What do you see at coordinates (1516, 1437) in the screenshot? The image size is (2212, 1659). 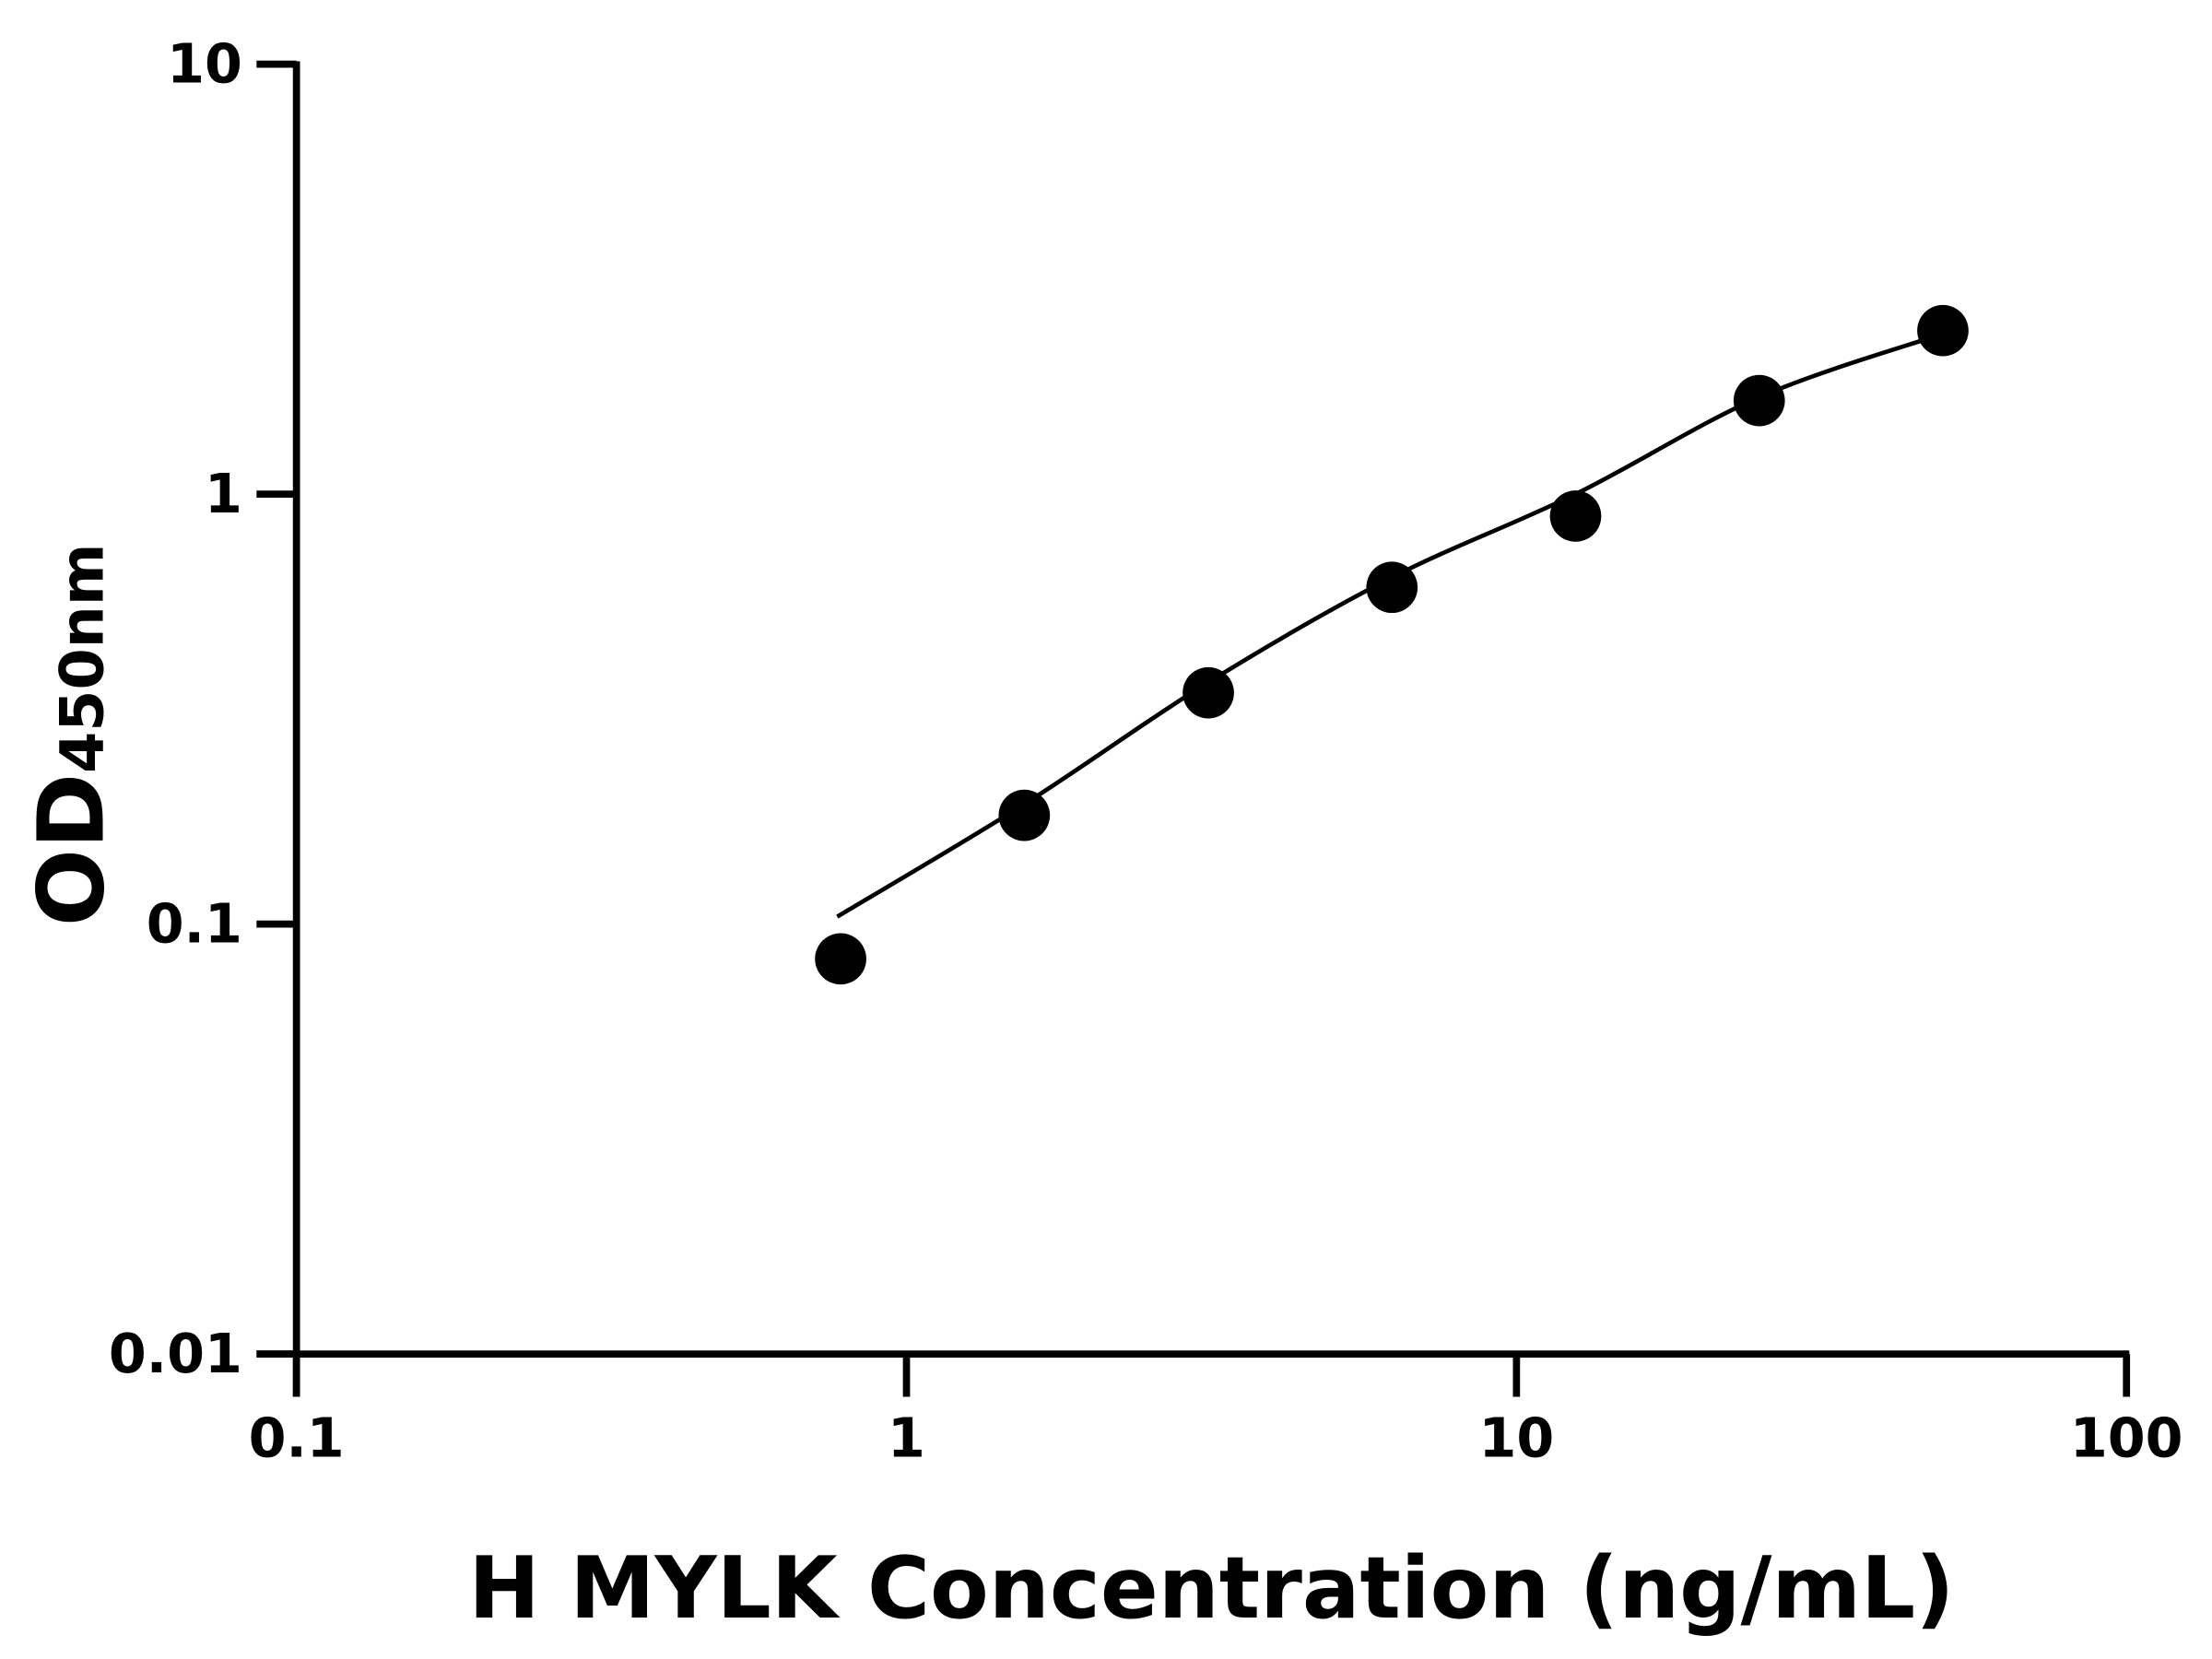 I see `x-tick-label: 10` at bounding box center [1516, 1437].